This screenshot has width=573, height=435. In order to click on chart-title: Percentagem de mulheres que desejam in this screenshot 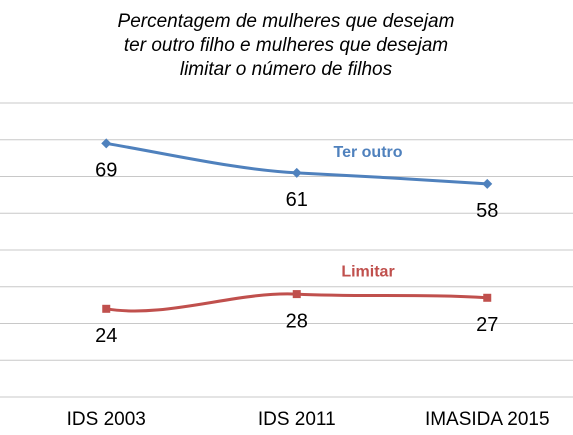, I will do `click(286, 21)`.